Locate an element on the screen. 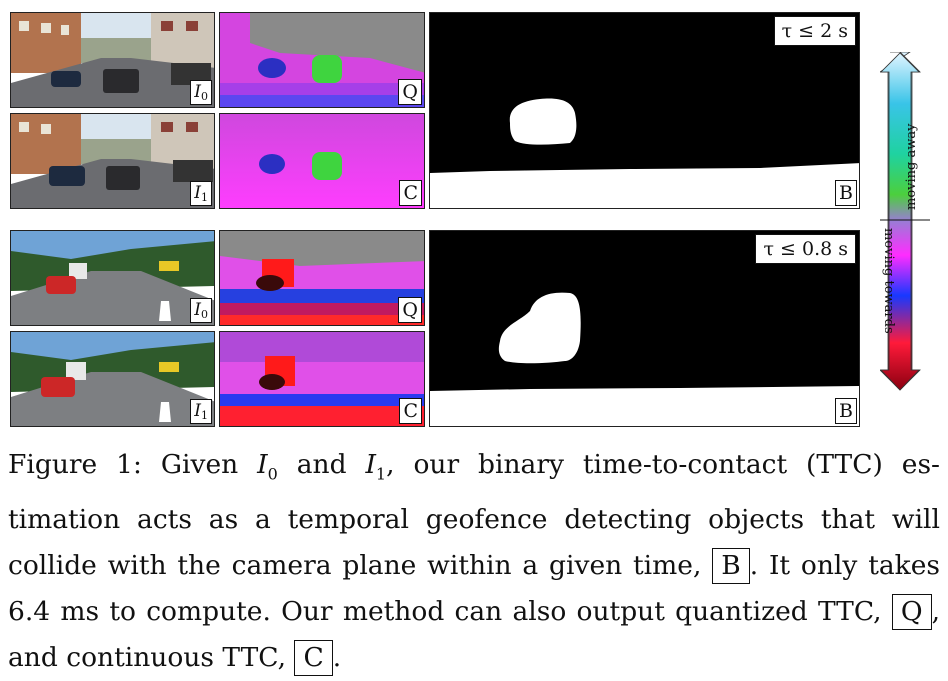 The width and height of the screenshot is (948, 681). quantized-ttc-map-row2: Q is located at coordinates (322, 278).